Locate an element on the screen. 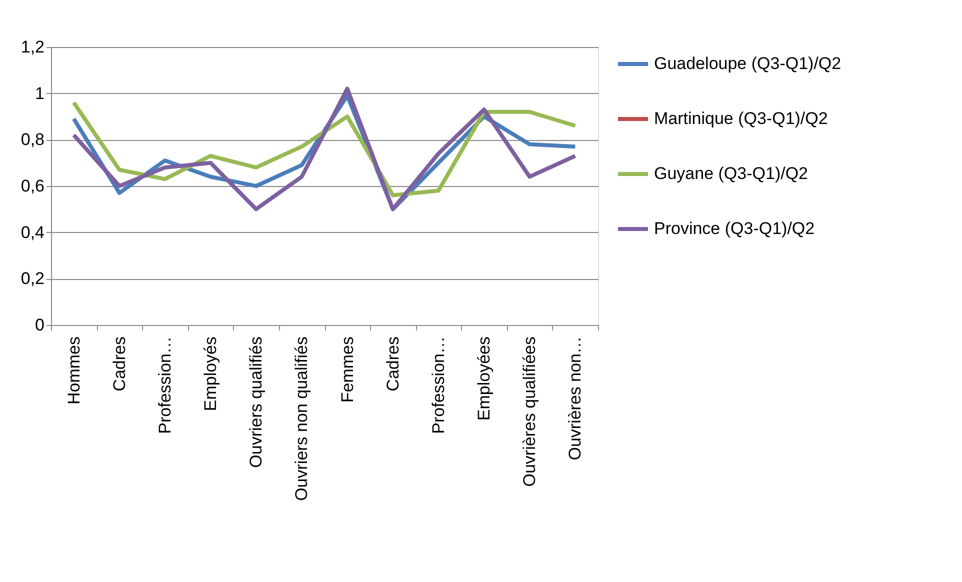  x-tick-label: Ouvriers non qualifiés is located at coordinates (302, 418).